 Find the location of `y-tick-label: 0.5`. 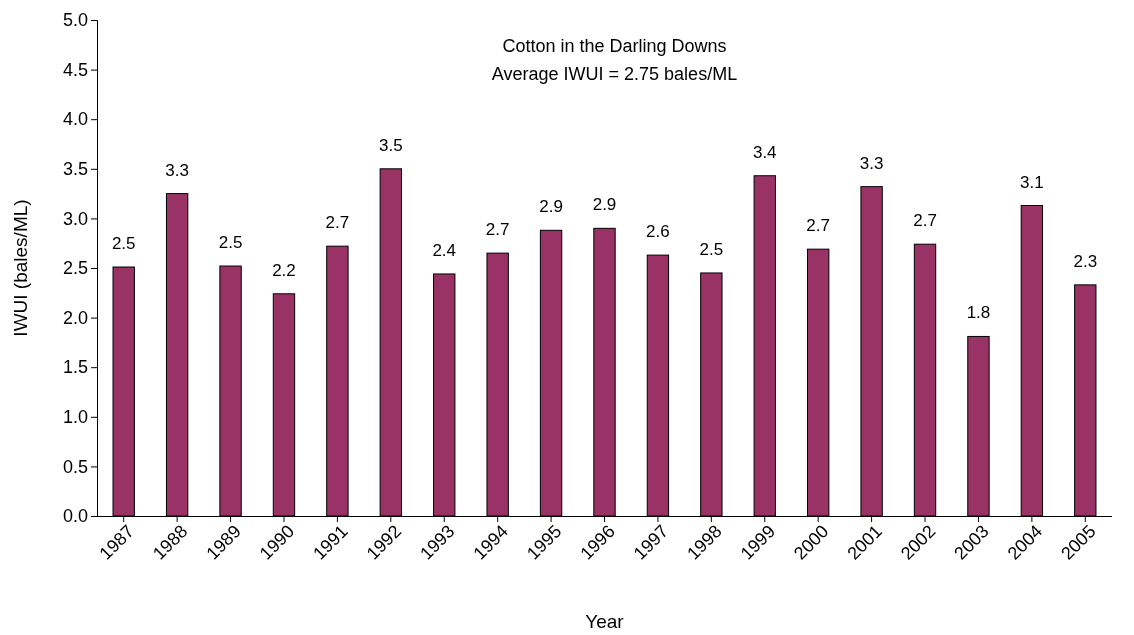

y-tick-label: 0.5 is located at coordinates (75, 466).